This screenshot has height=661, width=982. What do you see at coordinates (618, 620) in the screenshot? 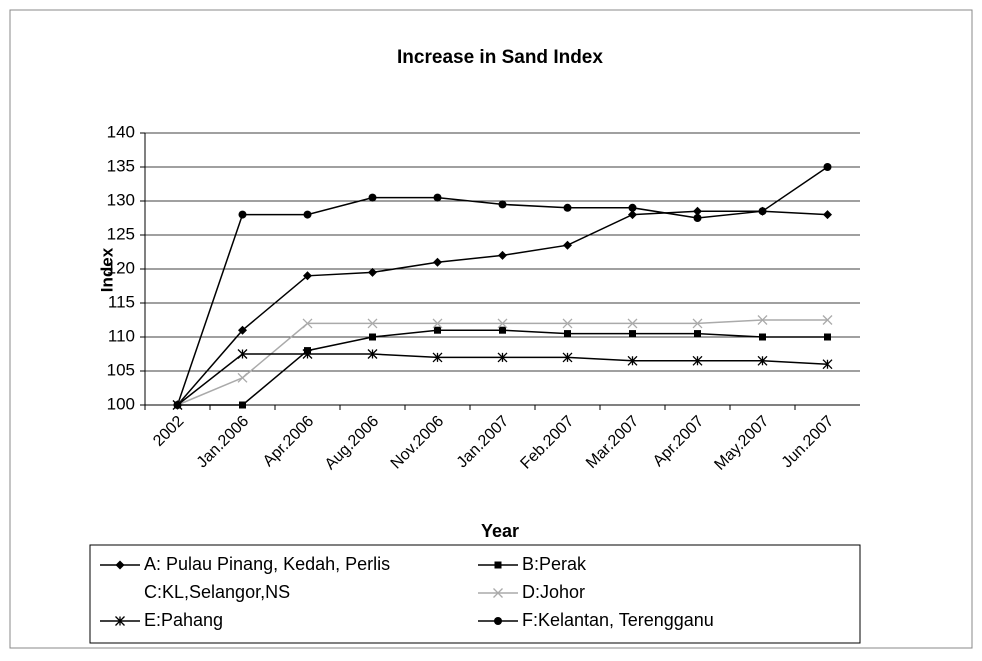
I see `legend-label: F:Kelantan, Terengganu` at bounding box center [618, 620].